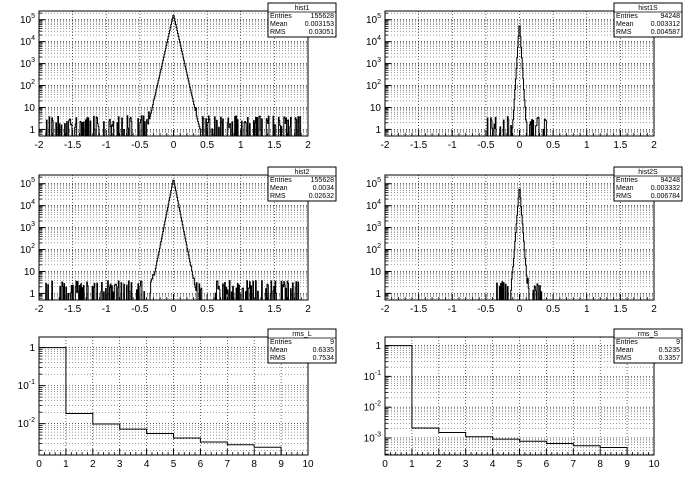 This screenshot has width=696, height=477. Describe the element at coordinates (665, 196) in the screenshot. I see `stats-rms-value: 0.006784` at that location.